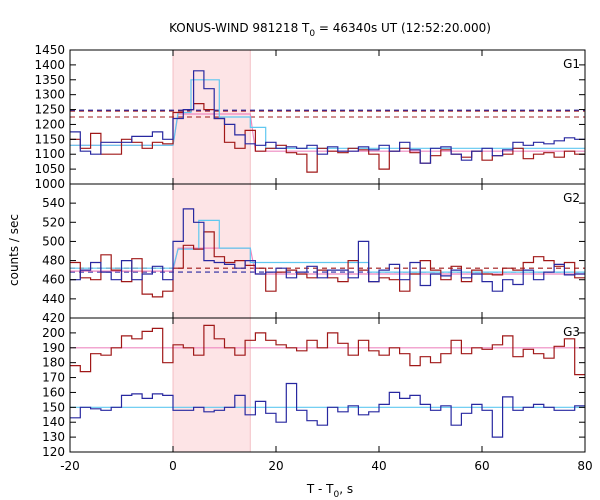  What do you see at coordinates (481, 466) in the screenshot?
I see `x-tick-label: 60` at bounding box center [481, 466].